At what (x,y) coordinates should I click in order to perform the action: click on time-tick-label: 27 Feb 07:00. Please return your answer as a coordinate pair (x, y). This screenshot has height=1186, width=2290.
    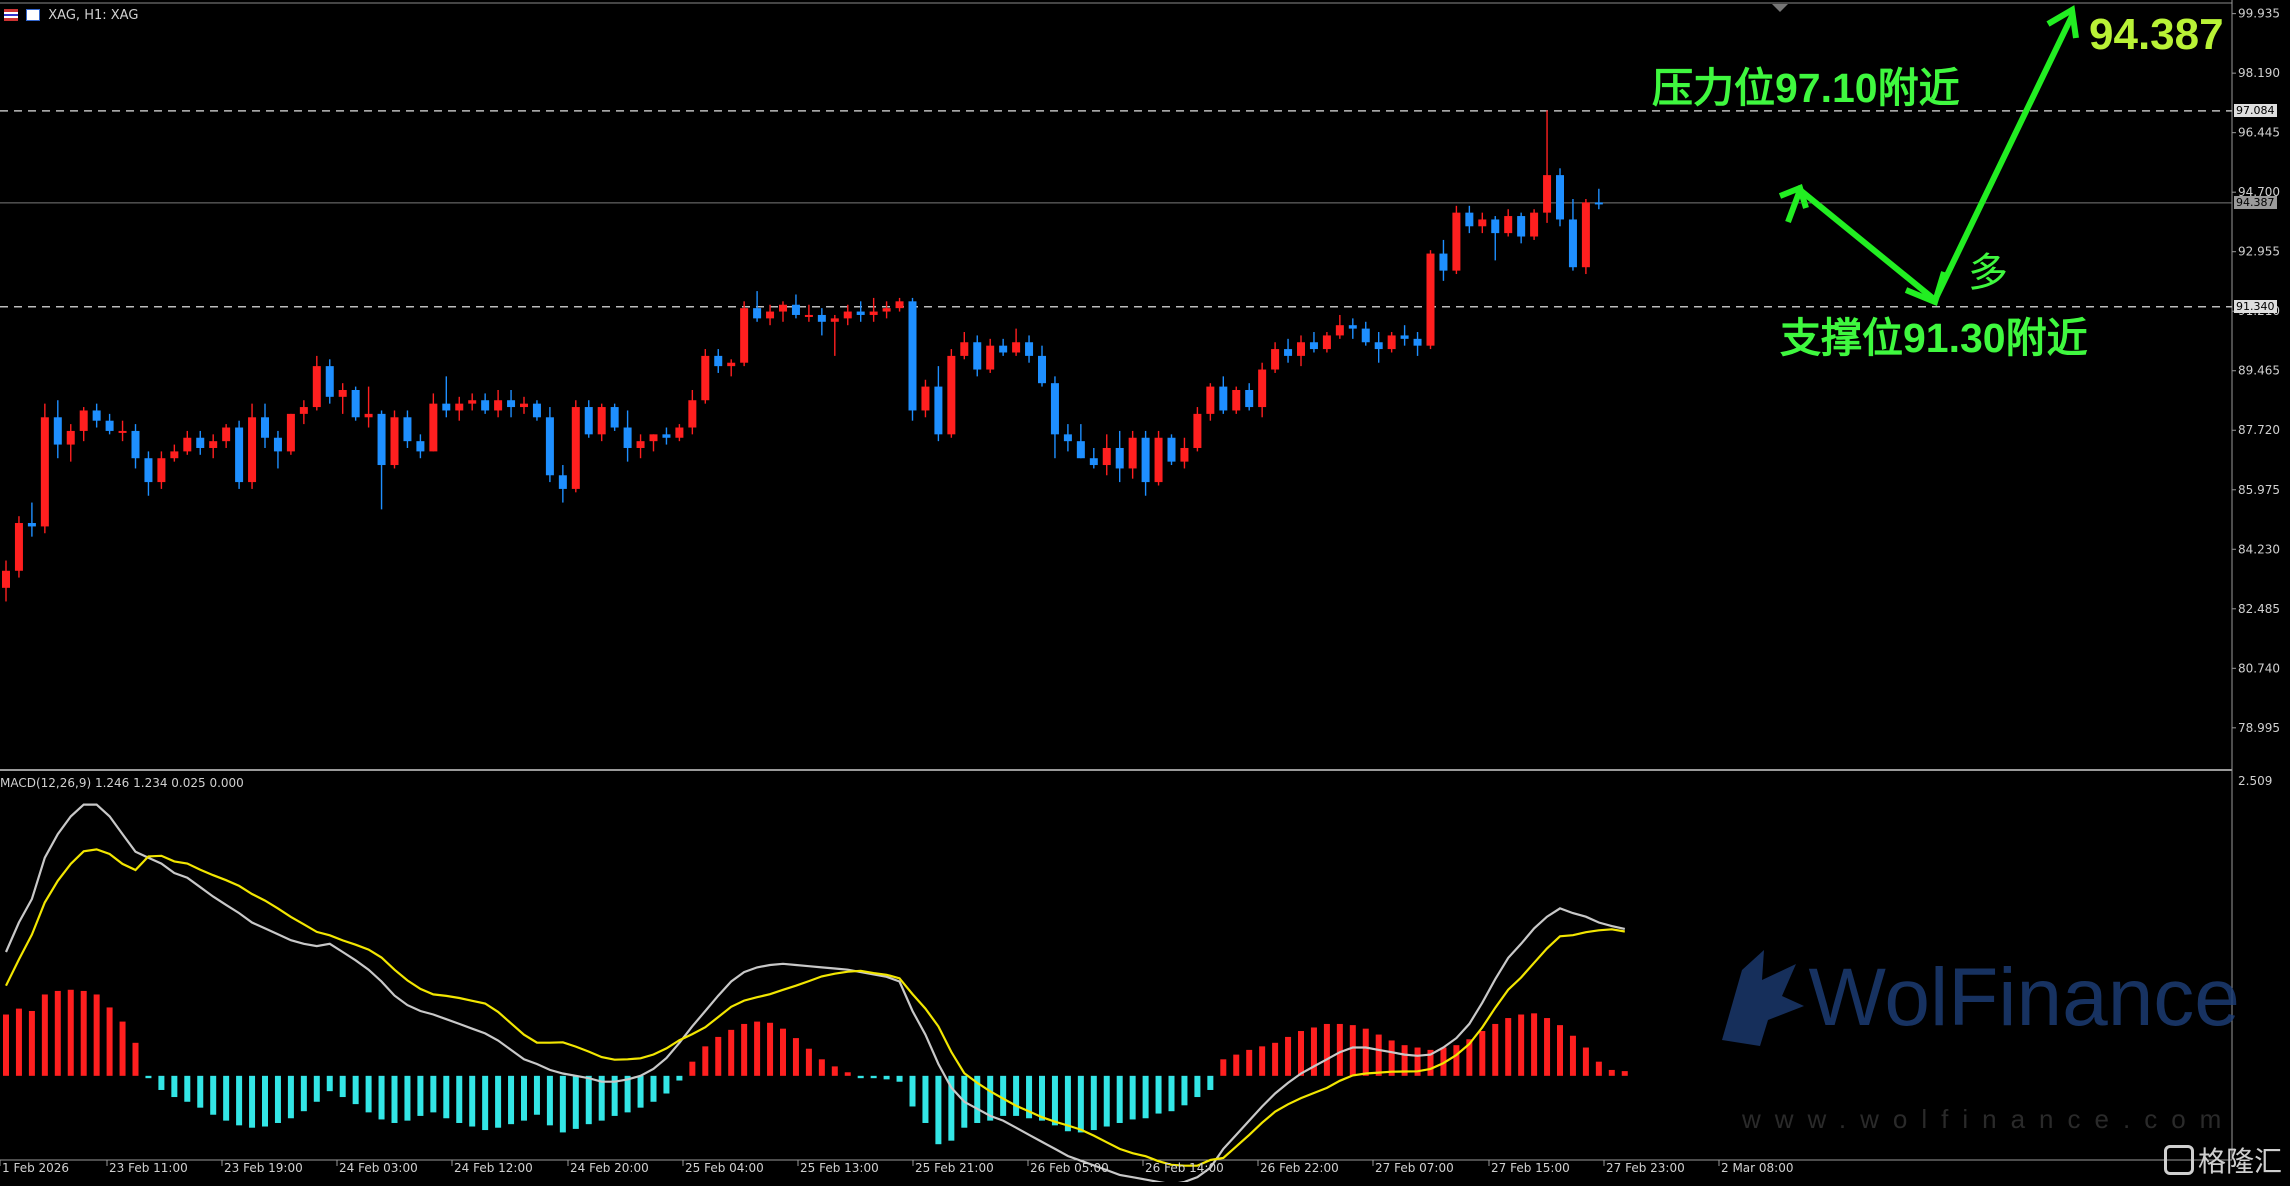
    Looking at the image, I should click on (1414, 1168).